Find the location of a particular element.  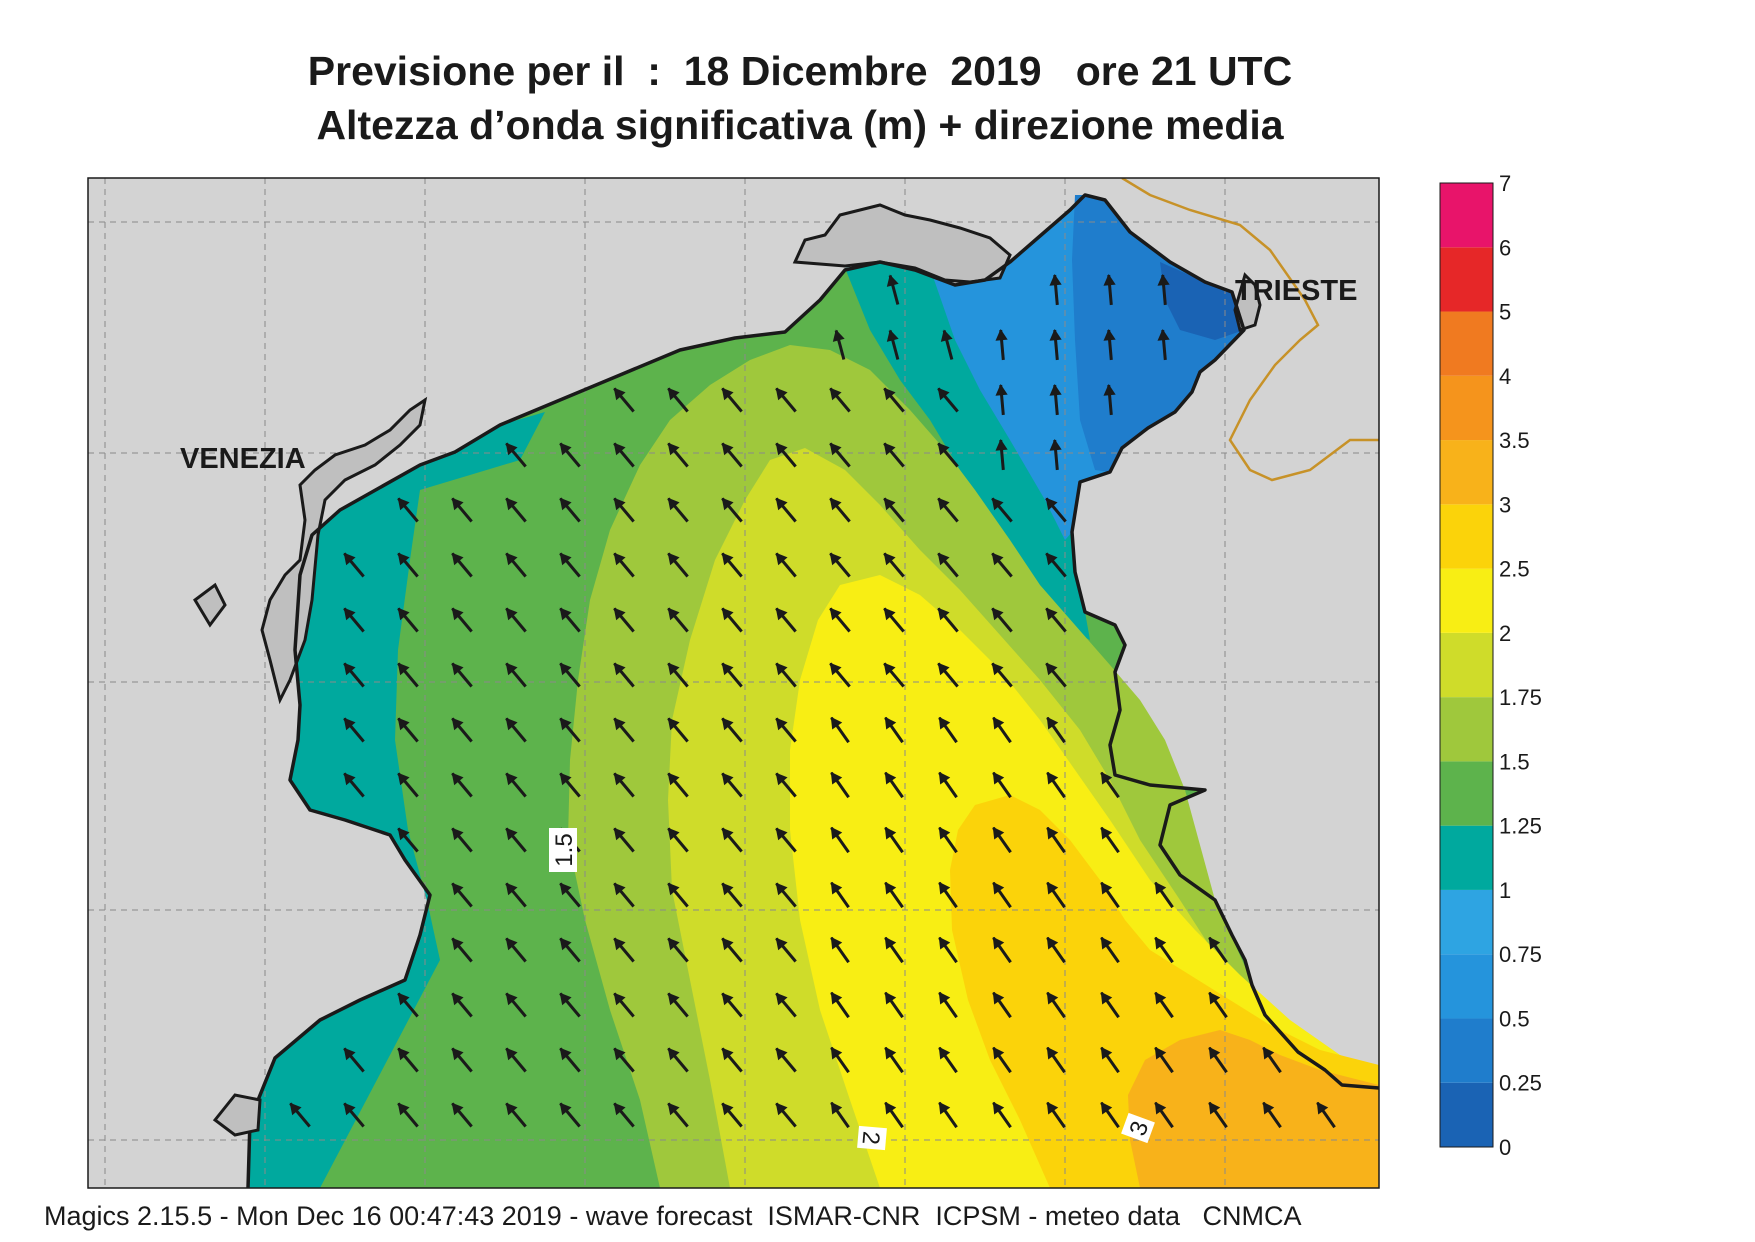

legend-tick-label: 4 is located at coordinates (1505, 376).